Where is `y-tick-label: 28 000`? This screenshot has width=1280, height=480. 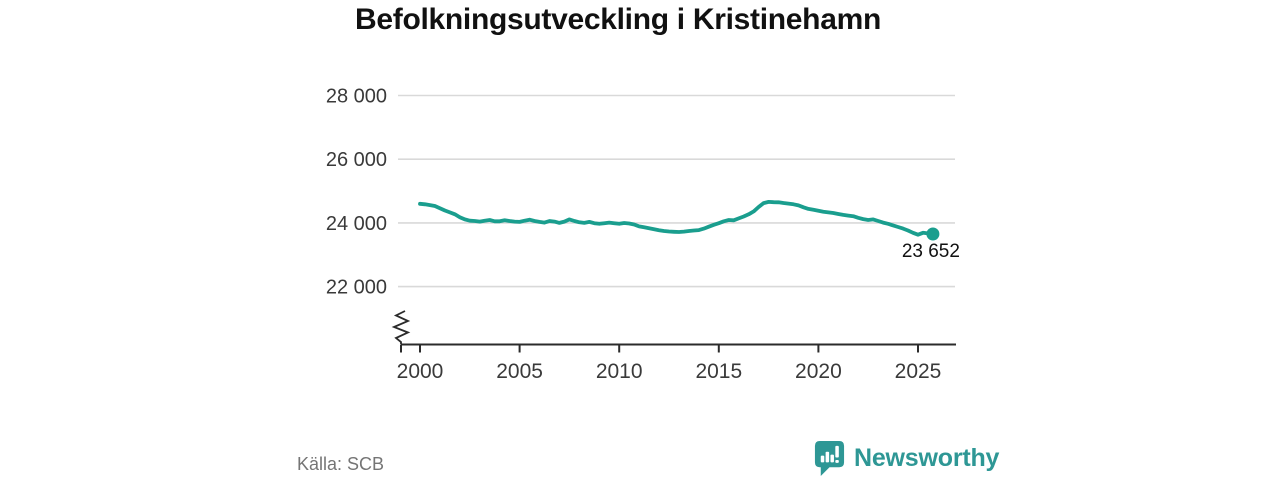 y-tick-label: 28 000 is located at coordinates (356, 97).